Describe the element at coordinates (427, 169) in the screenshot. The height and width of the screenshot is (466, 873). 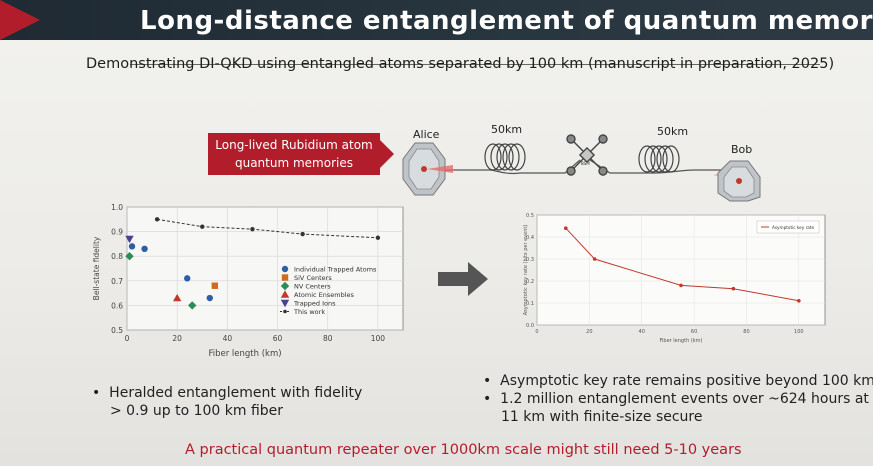
I see `alice-node-icon` at that location.